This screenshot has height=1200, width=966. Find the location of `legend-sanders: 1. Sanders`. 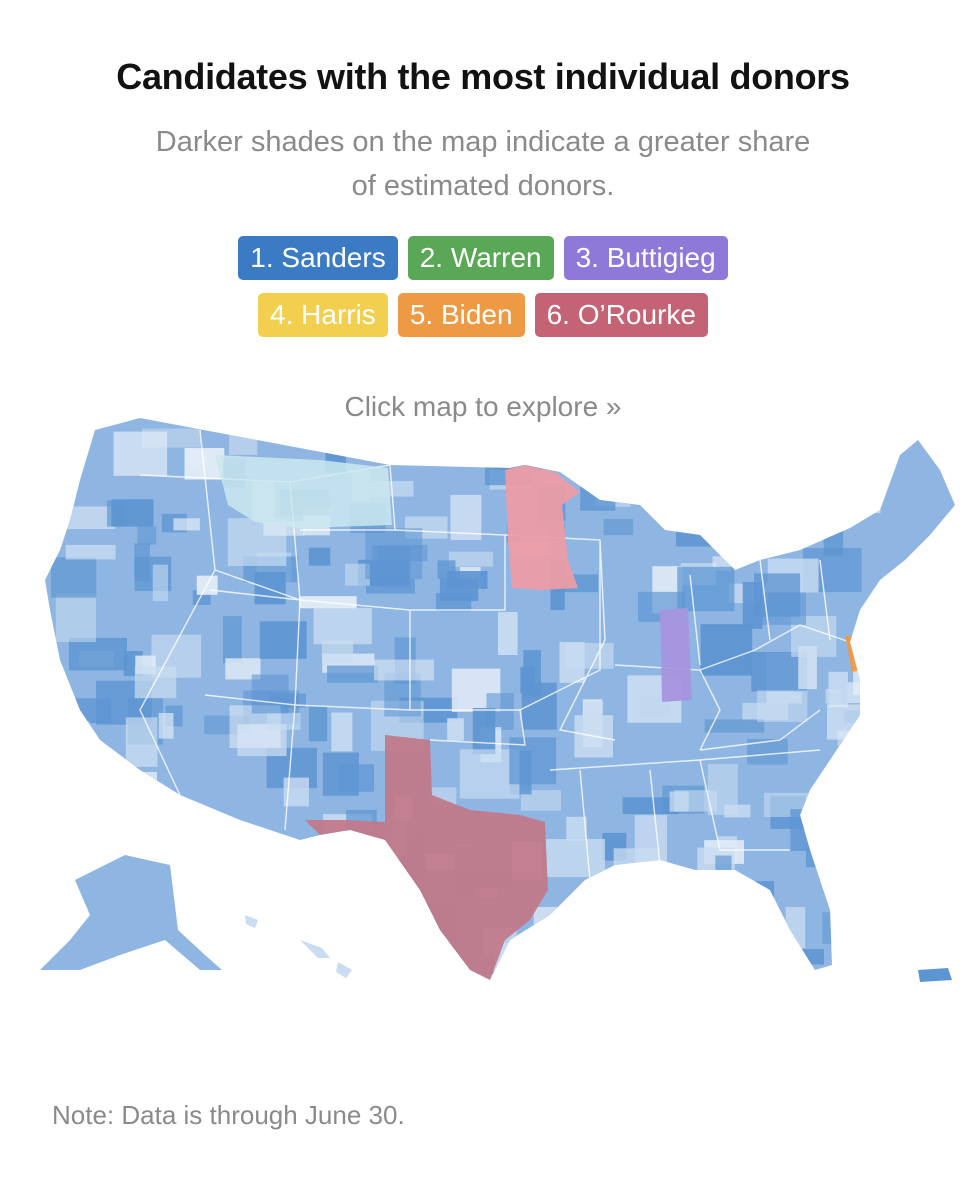

legend-sanders: 1. Sanders is located at coordinates (318, 258).